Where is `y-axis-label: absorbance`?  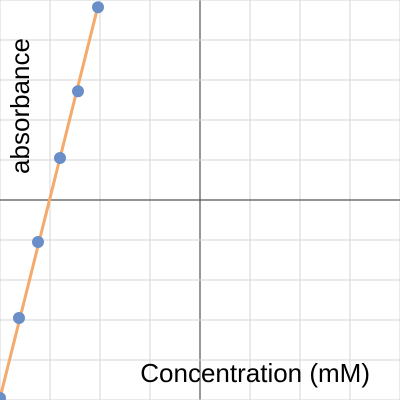 y-axis-label: absorbance is located at coordinates (20, 106).